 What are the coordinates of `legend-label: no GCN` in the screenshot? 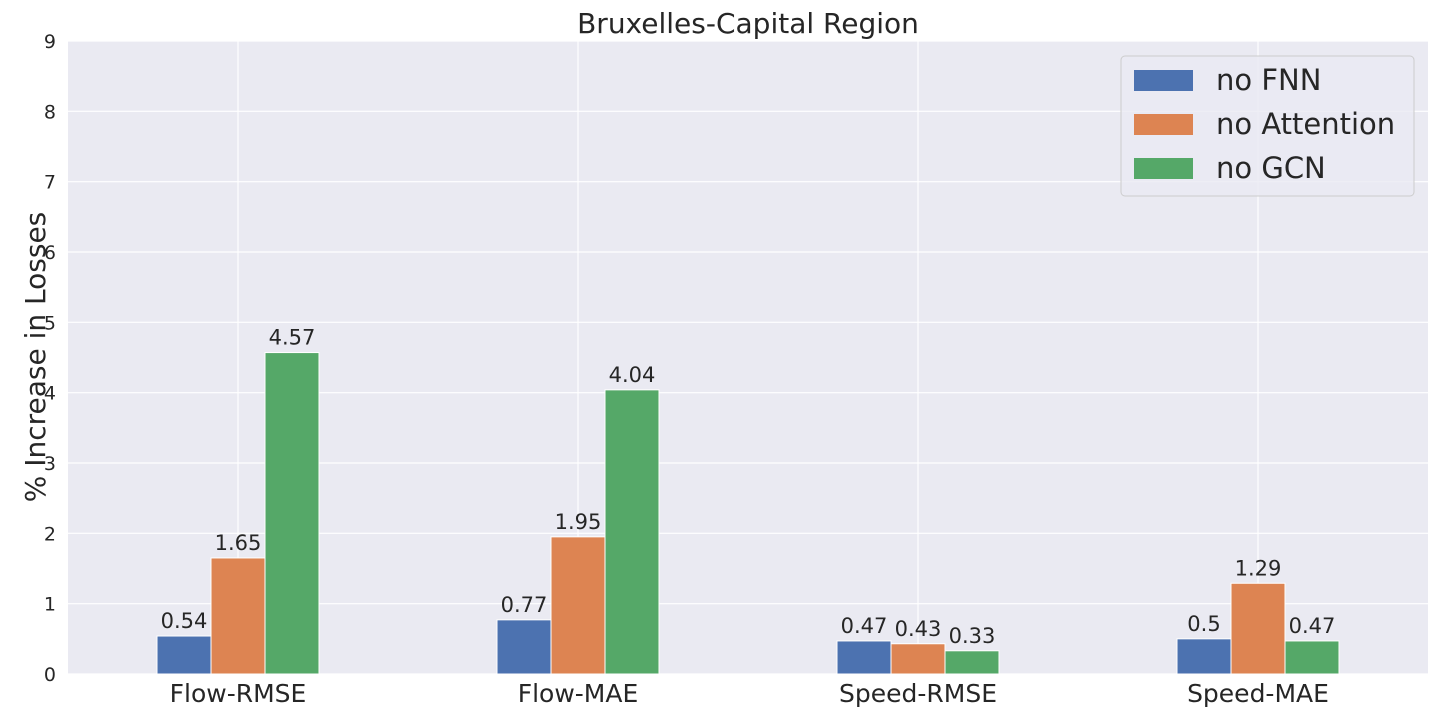 It's located at (1271, 168).